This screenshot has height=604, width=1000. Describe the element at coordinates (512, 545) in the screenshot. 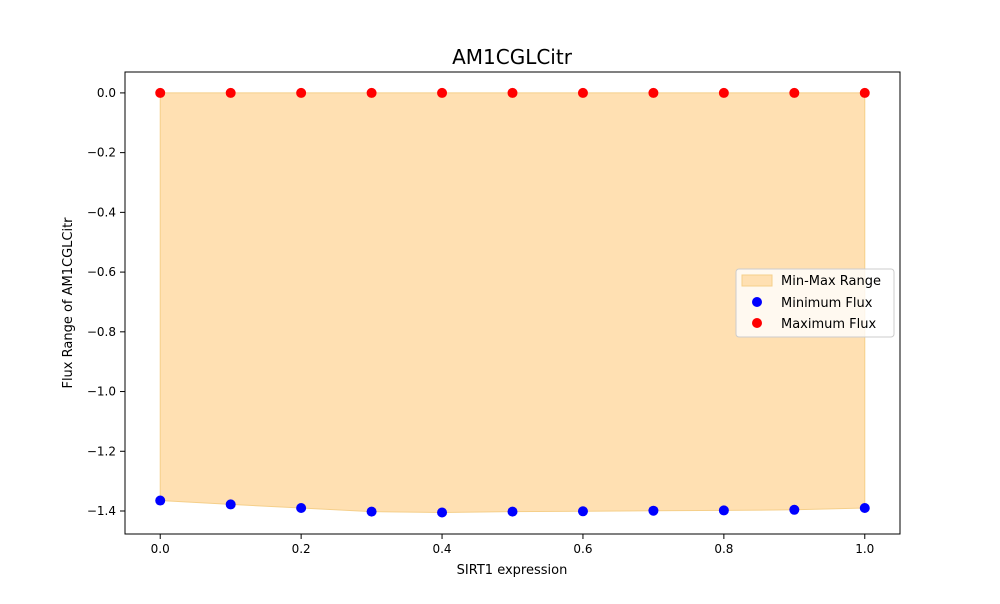

I see `x-axis-ticks: 0.0 0.2 0.4 0.6 0.8 1.0` at that location.